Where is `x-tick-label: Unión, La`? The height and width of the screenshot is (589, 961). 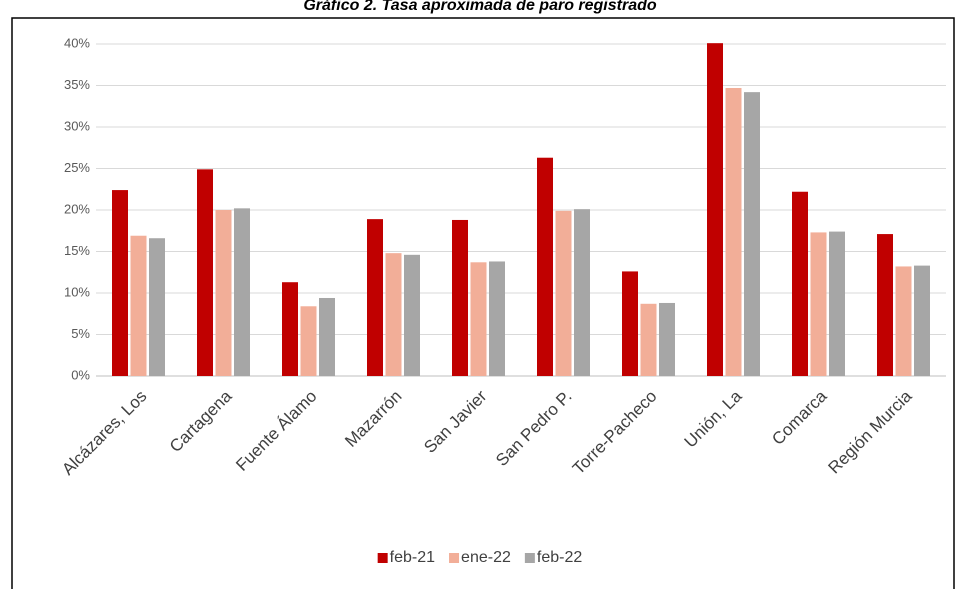
x-tick-label: Unión, La is located at coordinates (713, 418).